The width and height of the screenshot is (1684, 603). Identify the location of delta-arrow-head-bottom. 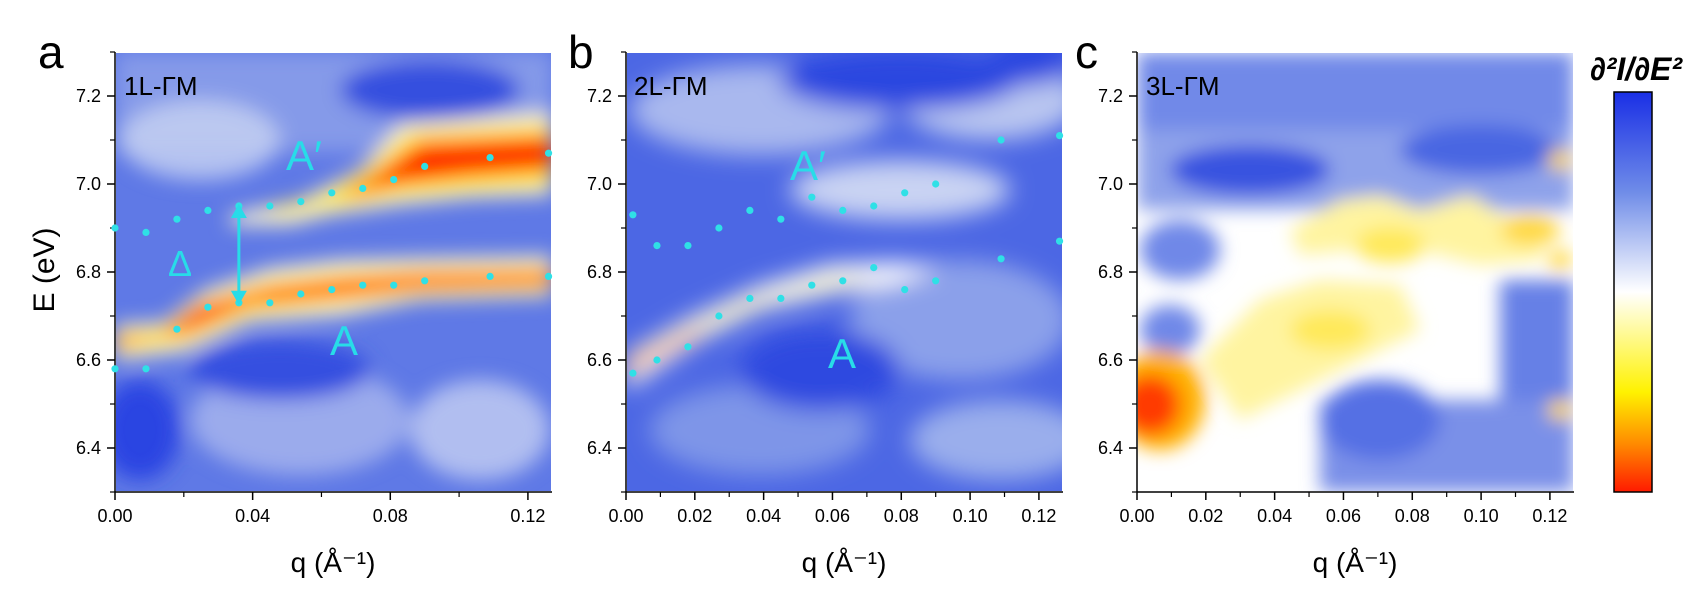
(238, 297).